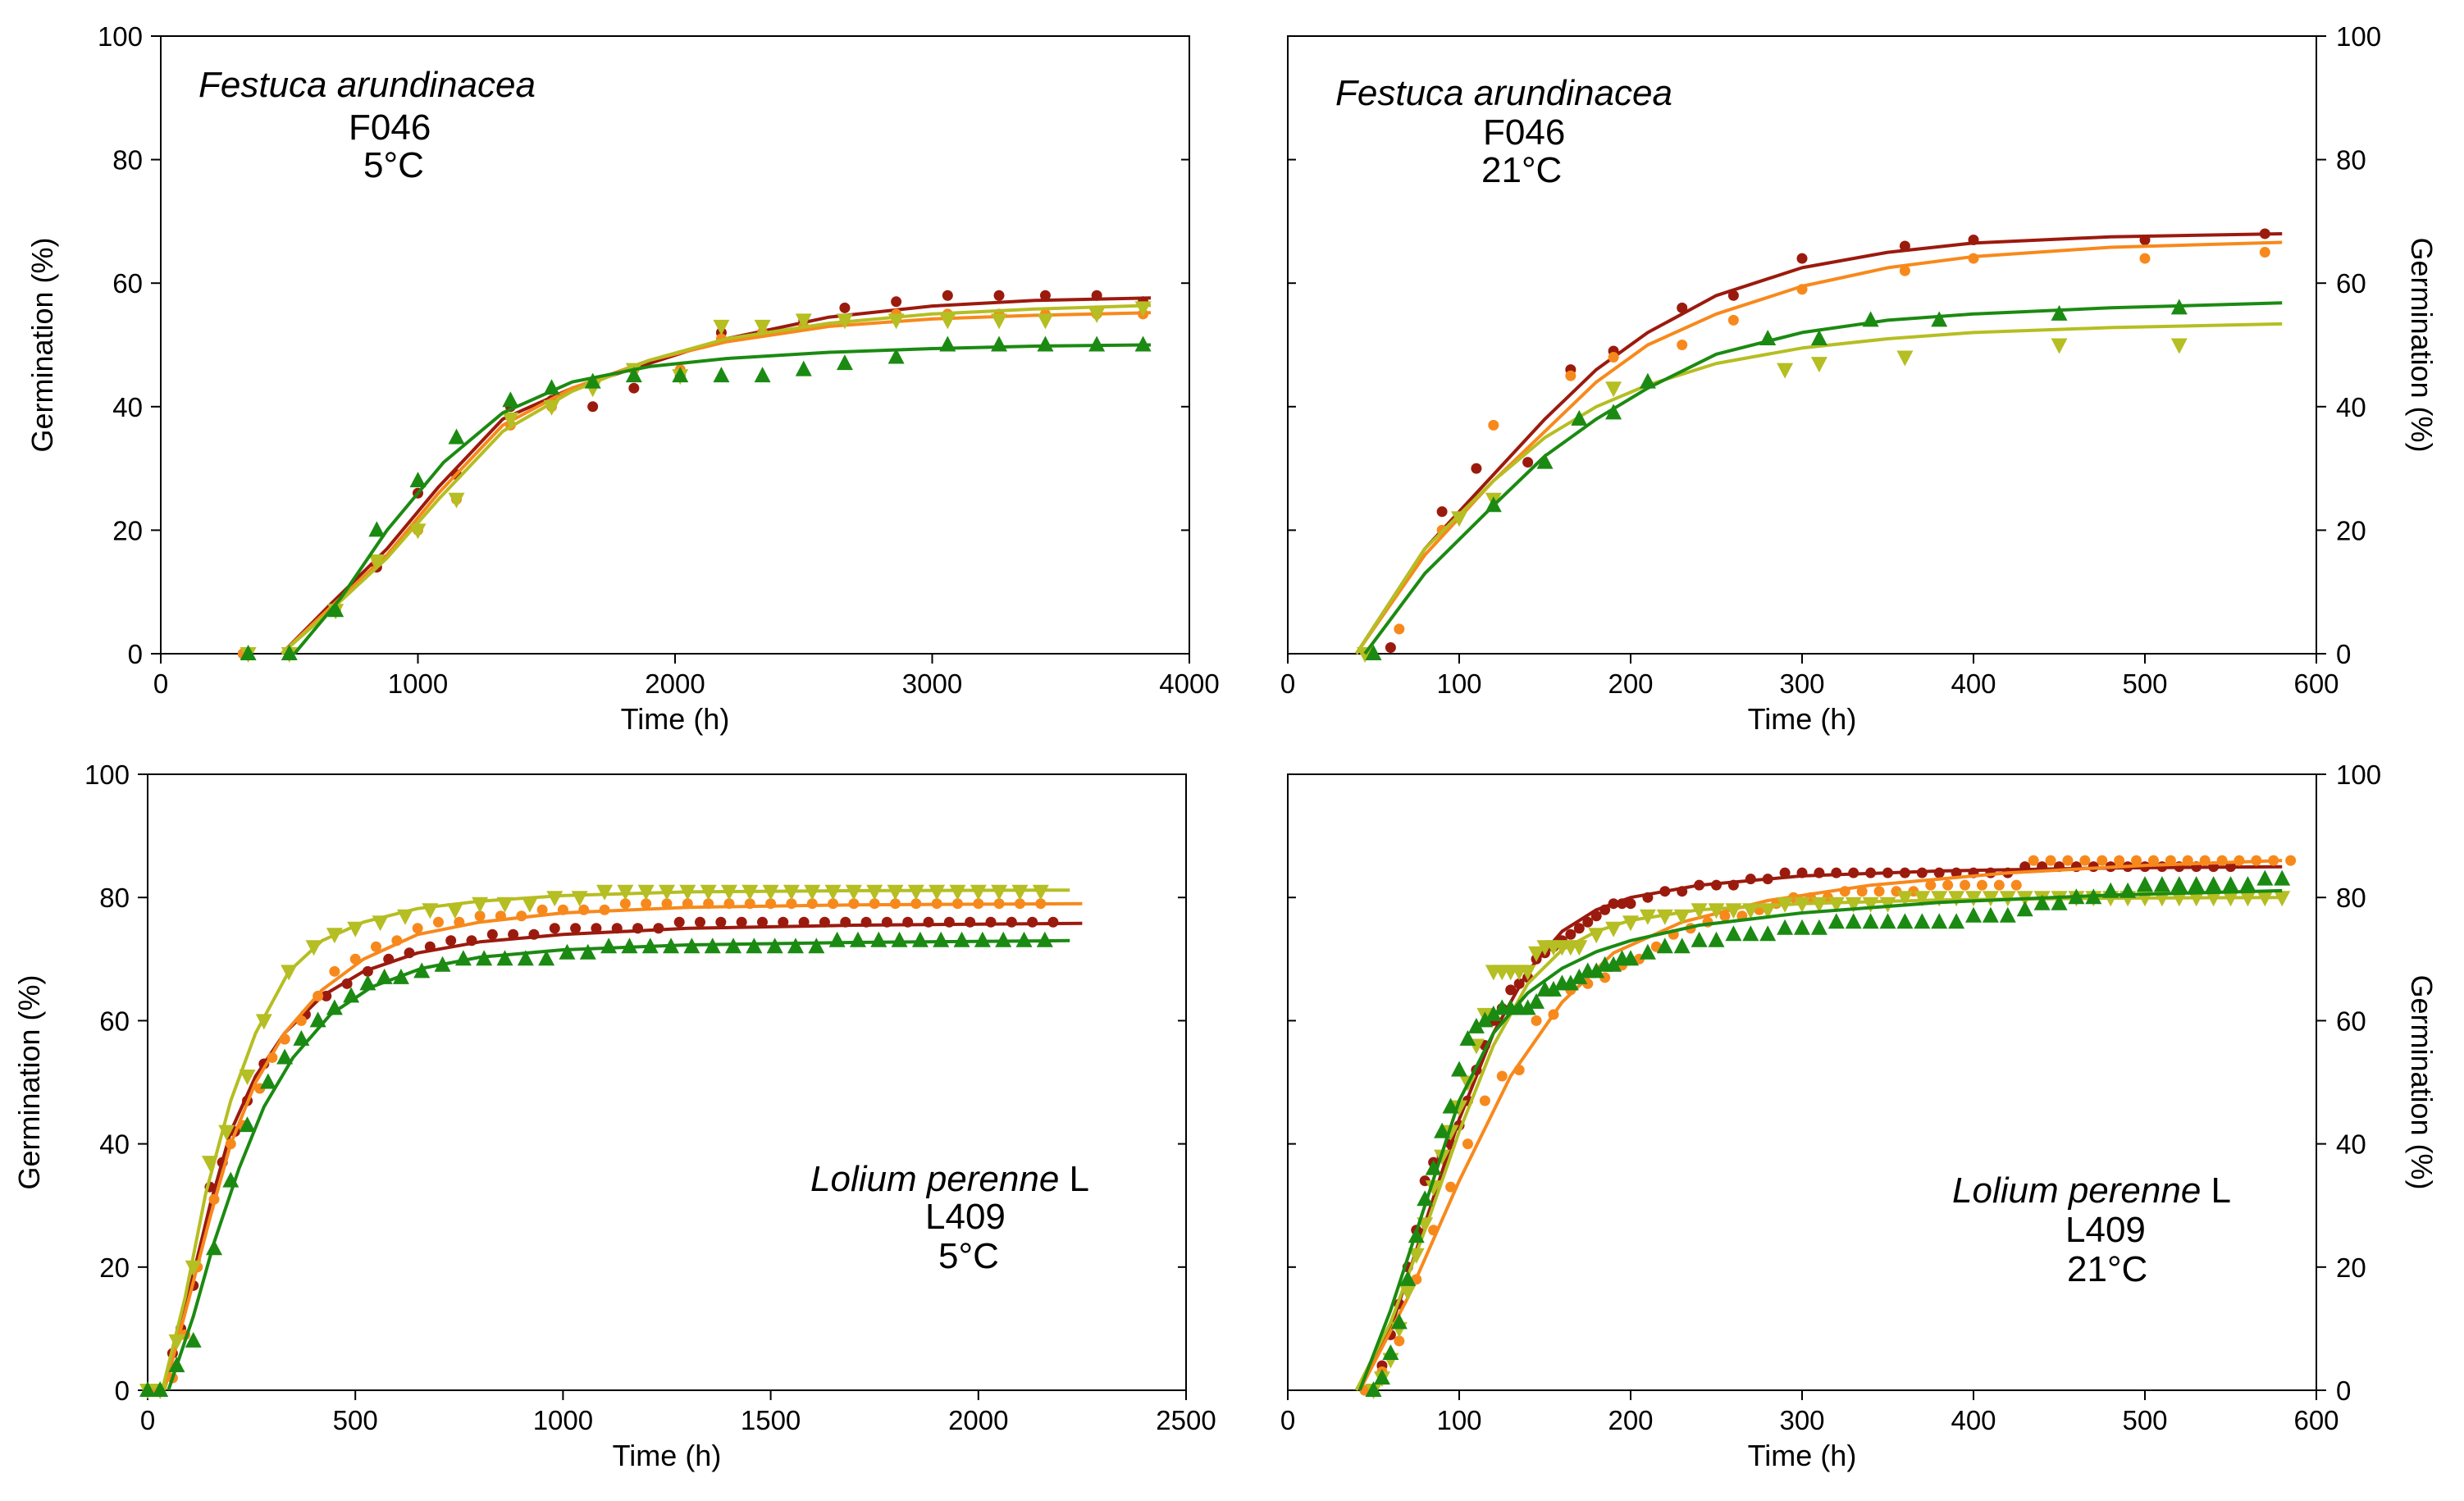 The width and height of the screenshot is (2464, 1501). What do you see at coordinates (1588, 922) in the screenshot?
I see `p4-series-0-point` at bounding box center [1588, 922].